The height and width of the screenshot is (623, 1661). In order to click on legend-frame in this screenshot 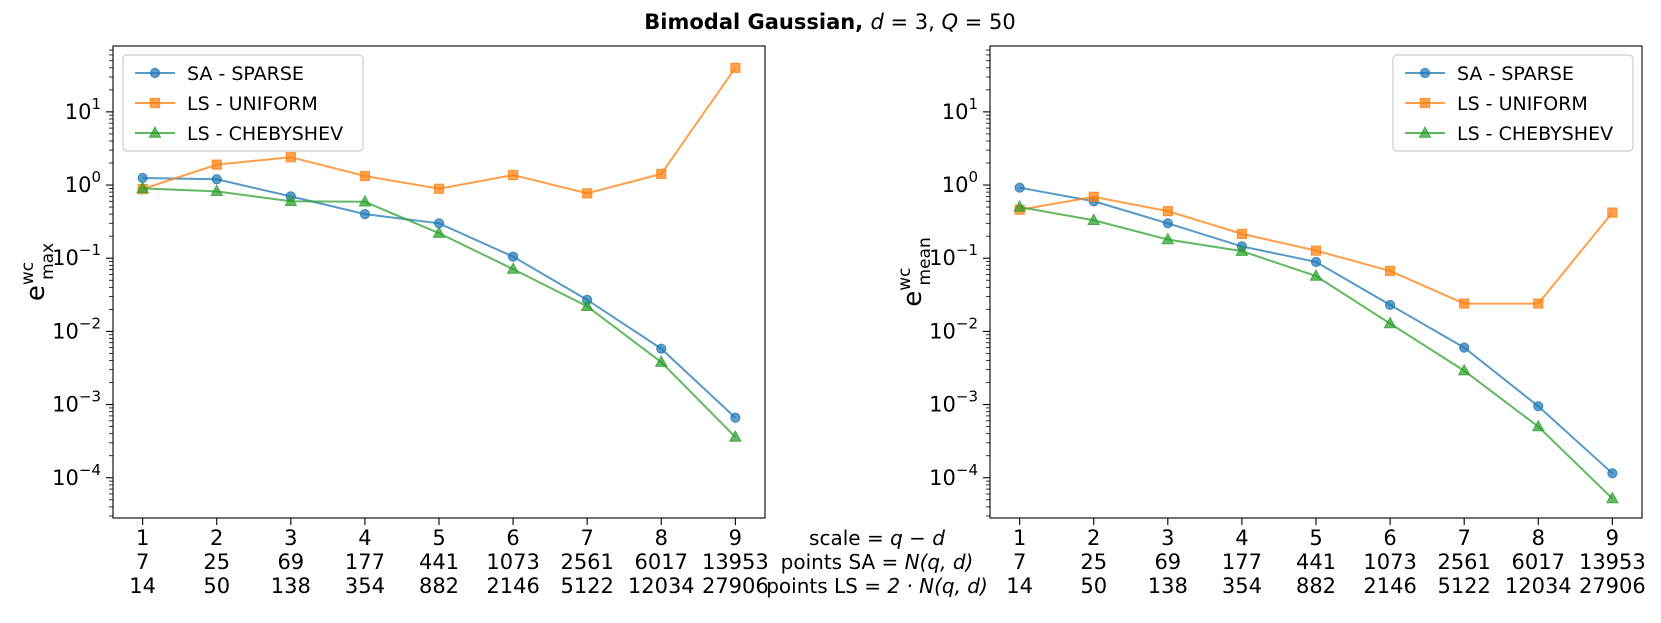, I will do `click(1513, 103)`.